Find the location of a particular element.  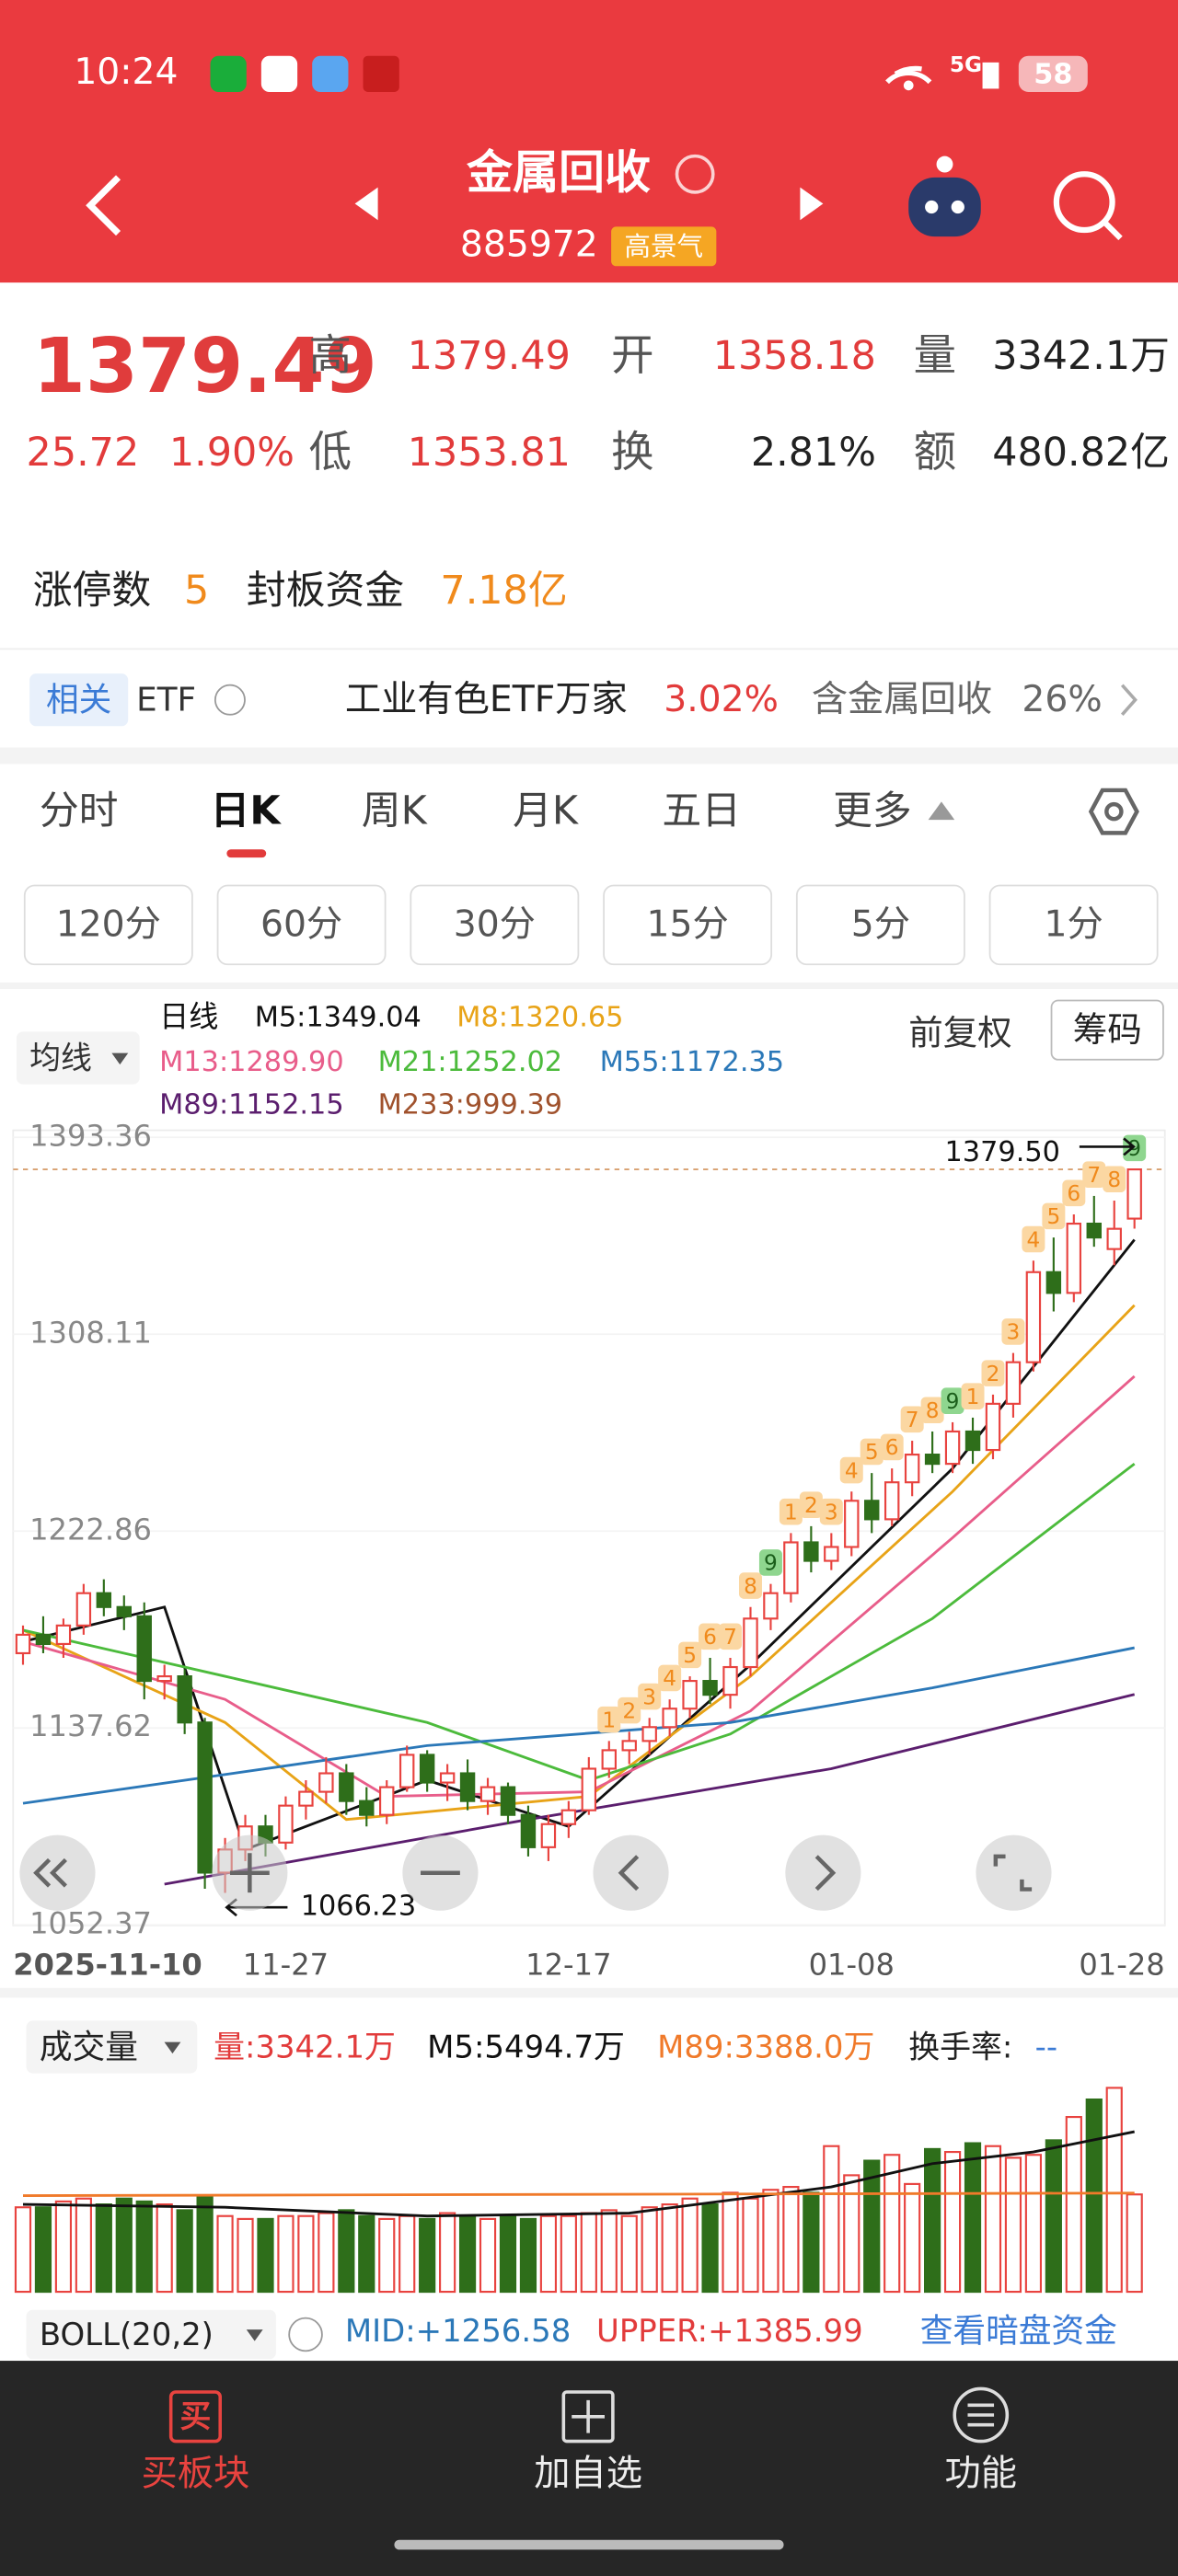

ma-legend: M233:999.39 is located at coordinates (470, 1104).